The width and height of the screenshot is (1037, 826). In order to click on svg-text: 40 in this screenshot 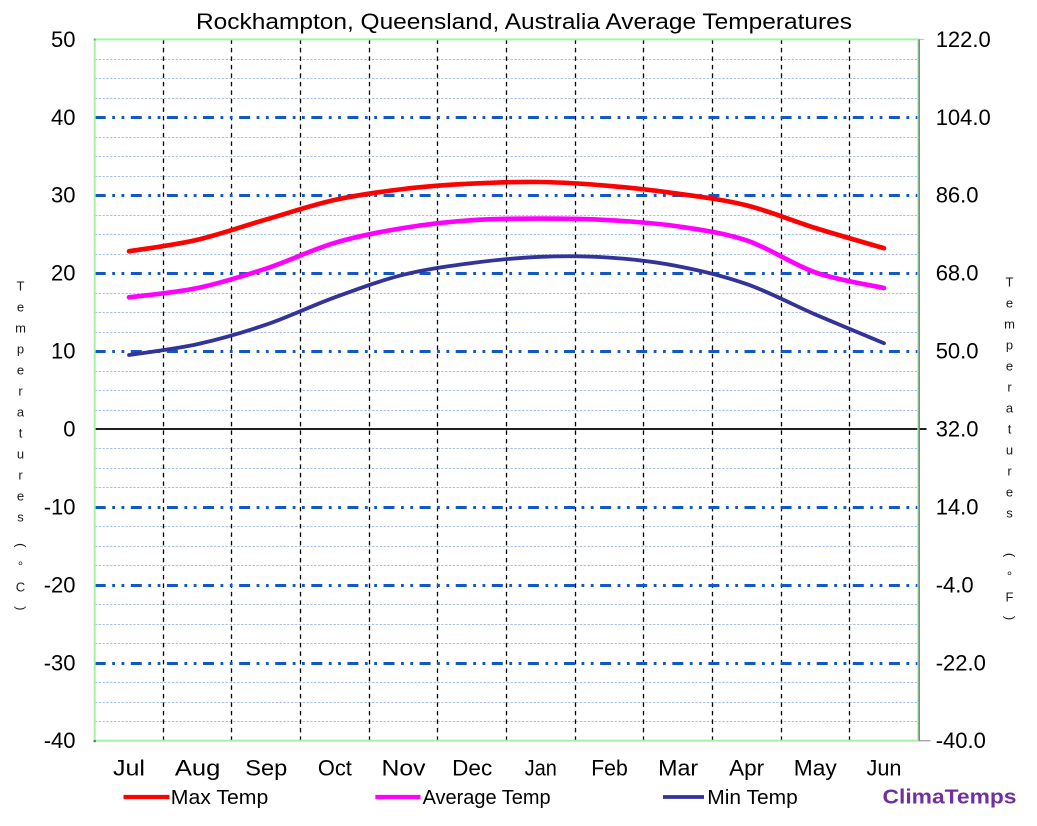, I will do `click(63, 117)`.